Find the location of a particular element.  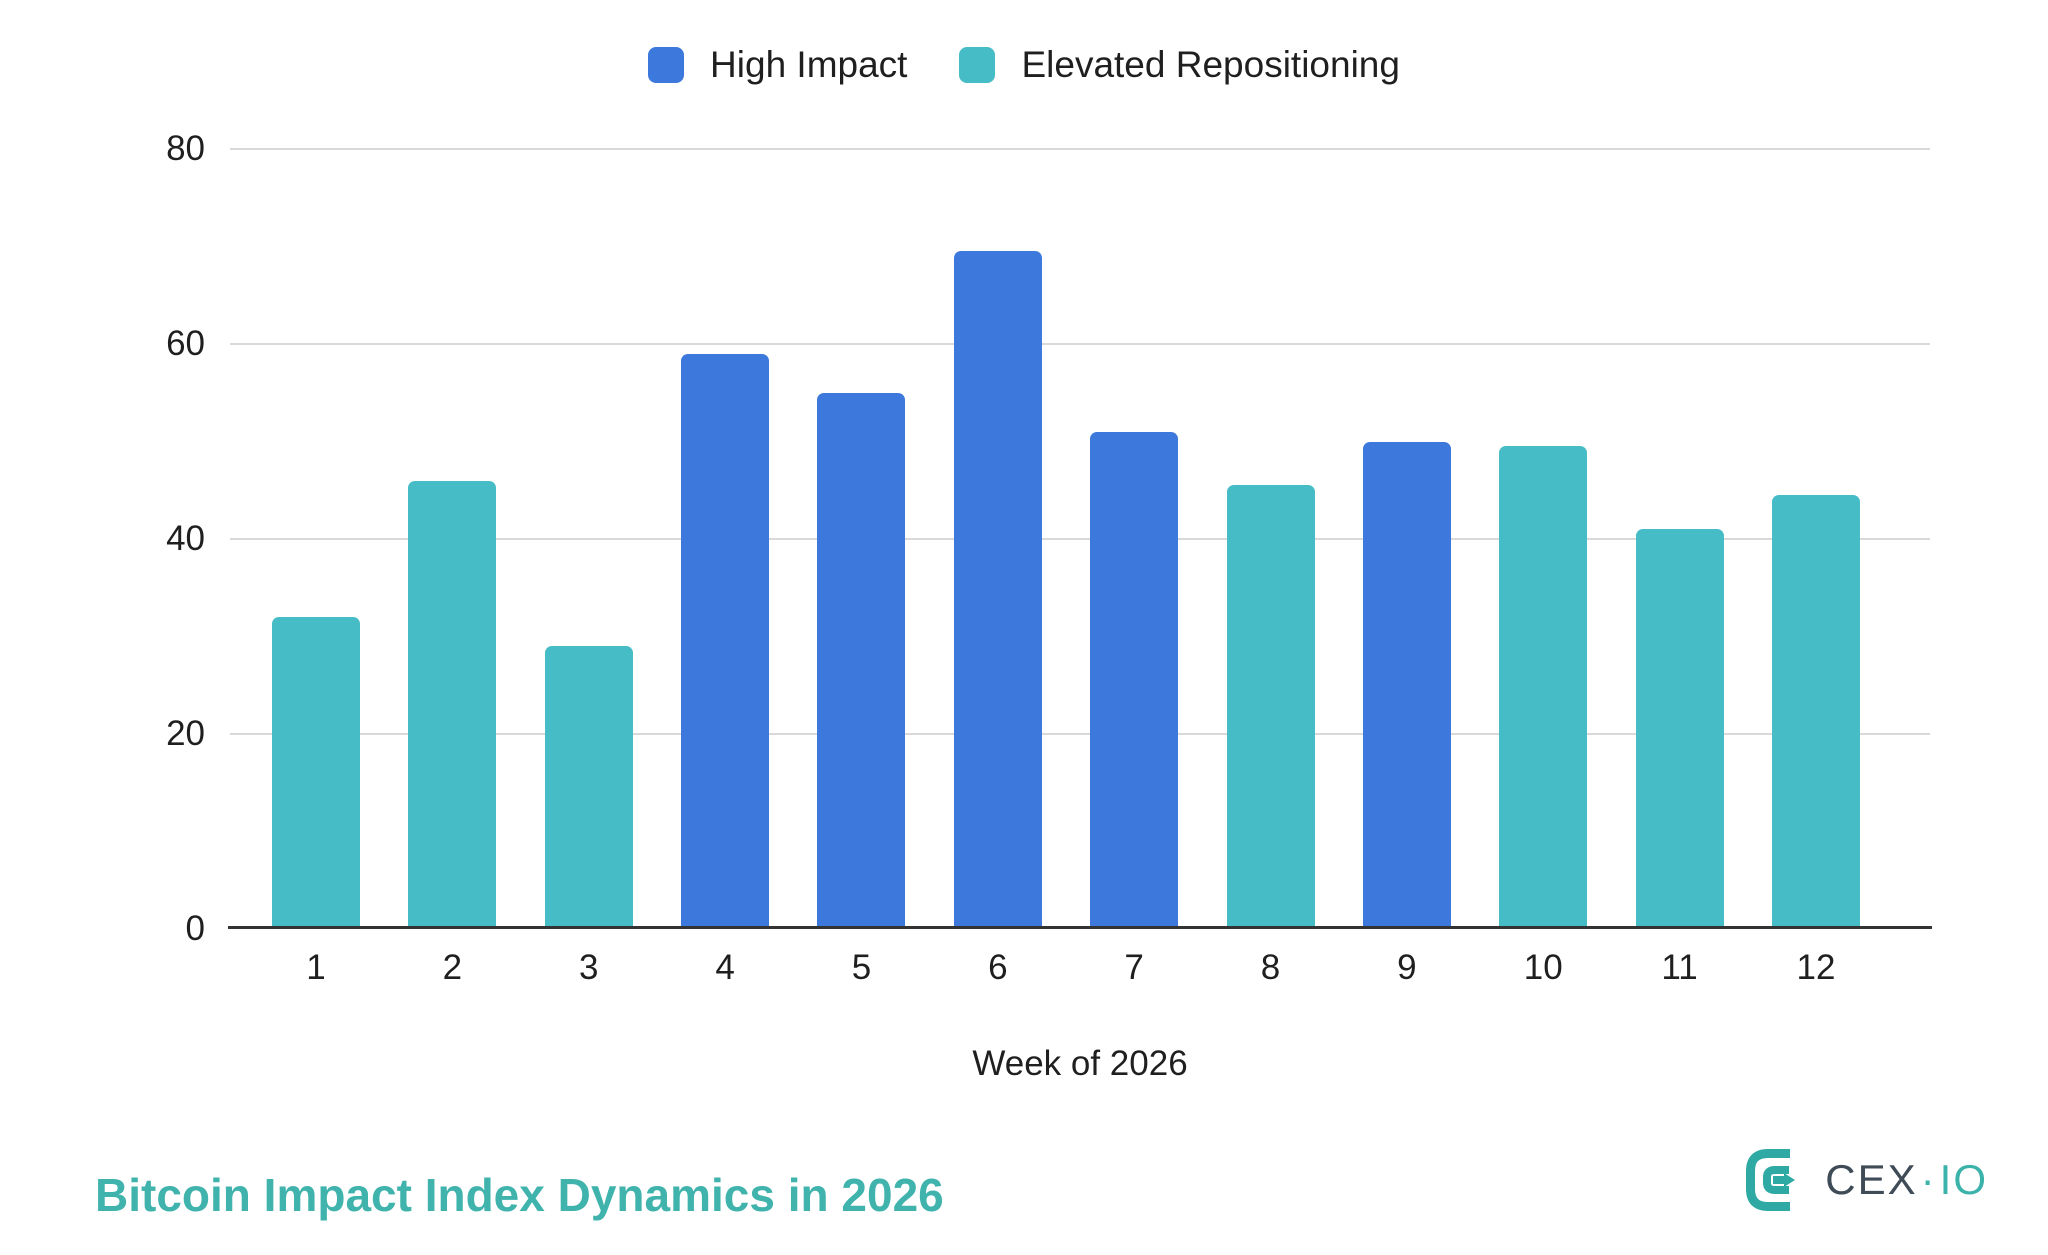

x-axis-label-10: 10 is located at coordinates (1543, 967).